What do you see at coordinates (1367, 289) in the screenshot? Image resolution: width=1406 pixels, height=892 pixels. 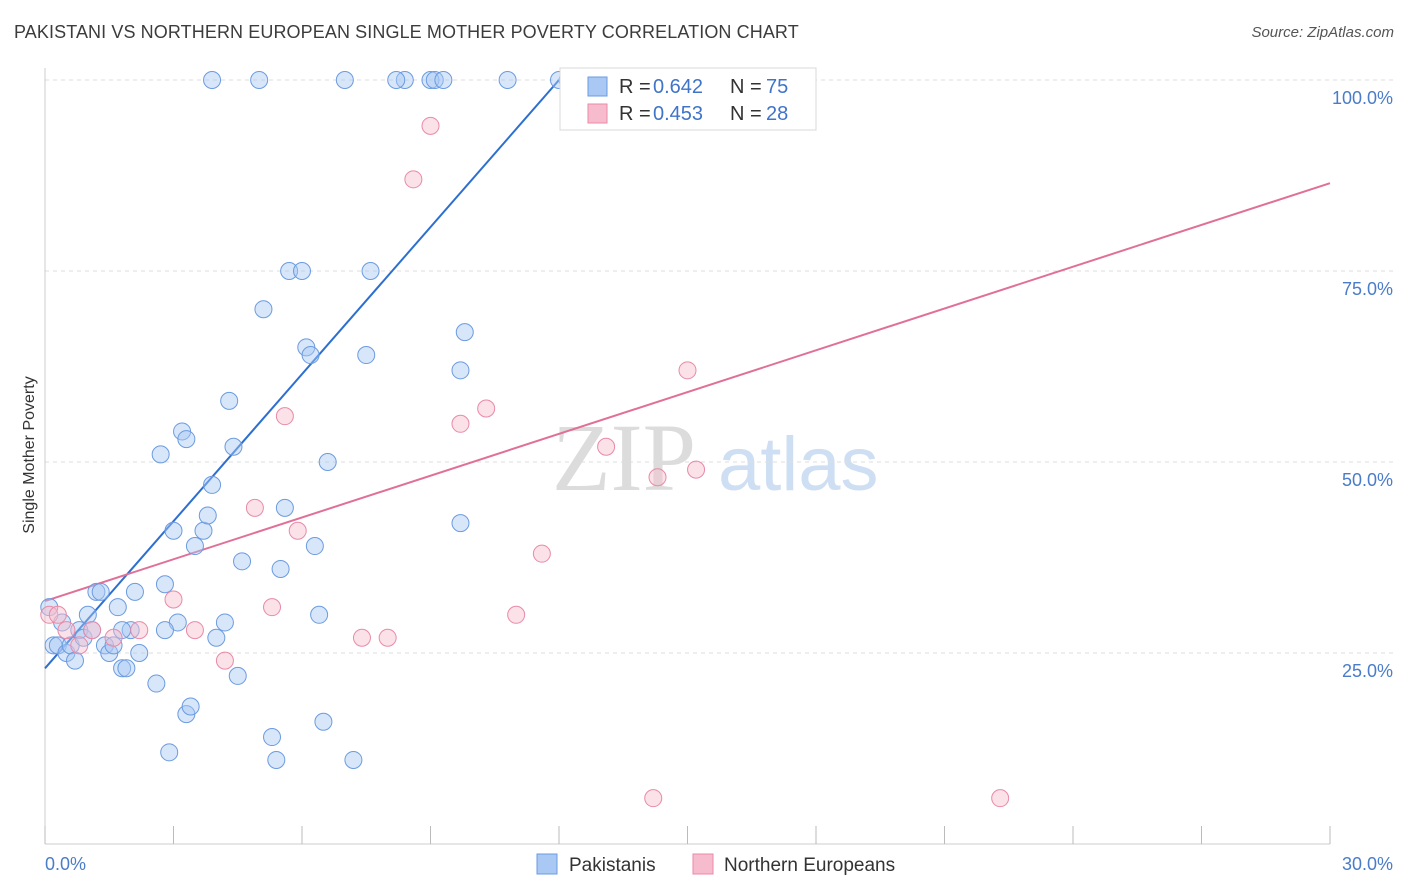 I see `y-tick-label: 75.0%` at bounding box center [1367, 289].